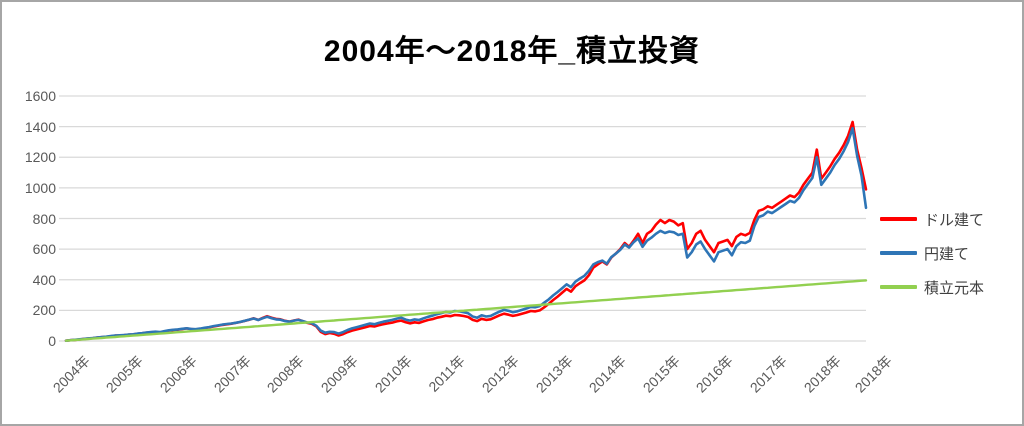 The width and height of the screenshot is (1024, 426). I want to click on legend-label-principal: 積立元本, so click(954, 288).